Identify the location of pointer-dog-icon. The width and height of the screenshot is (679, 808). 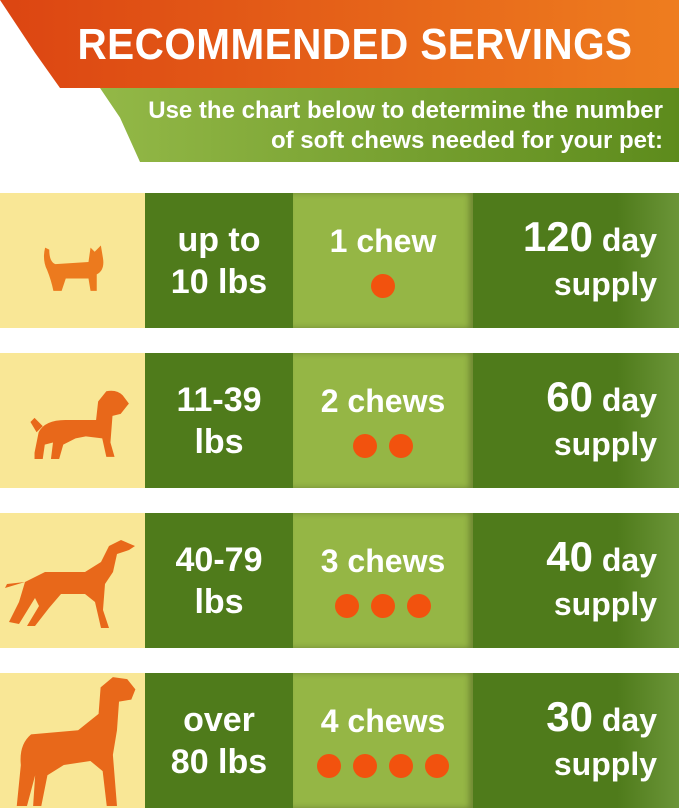
(70, 583).